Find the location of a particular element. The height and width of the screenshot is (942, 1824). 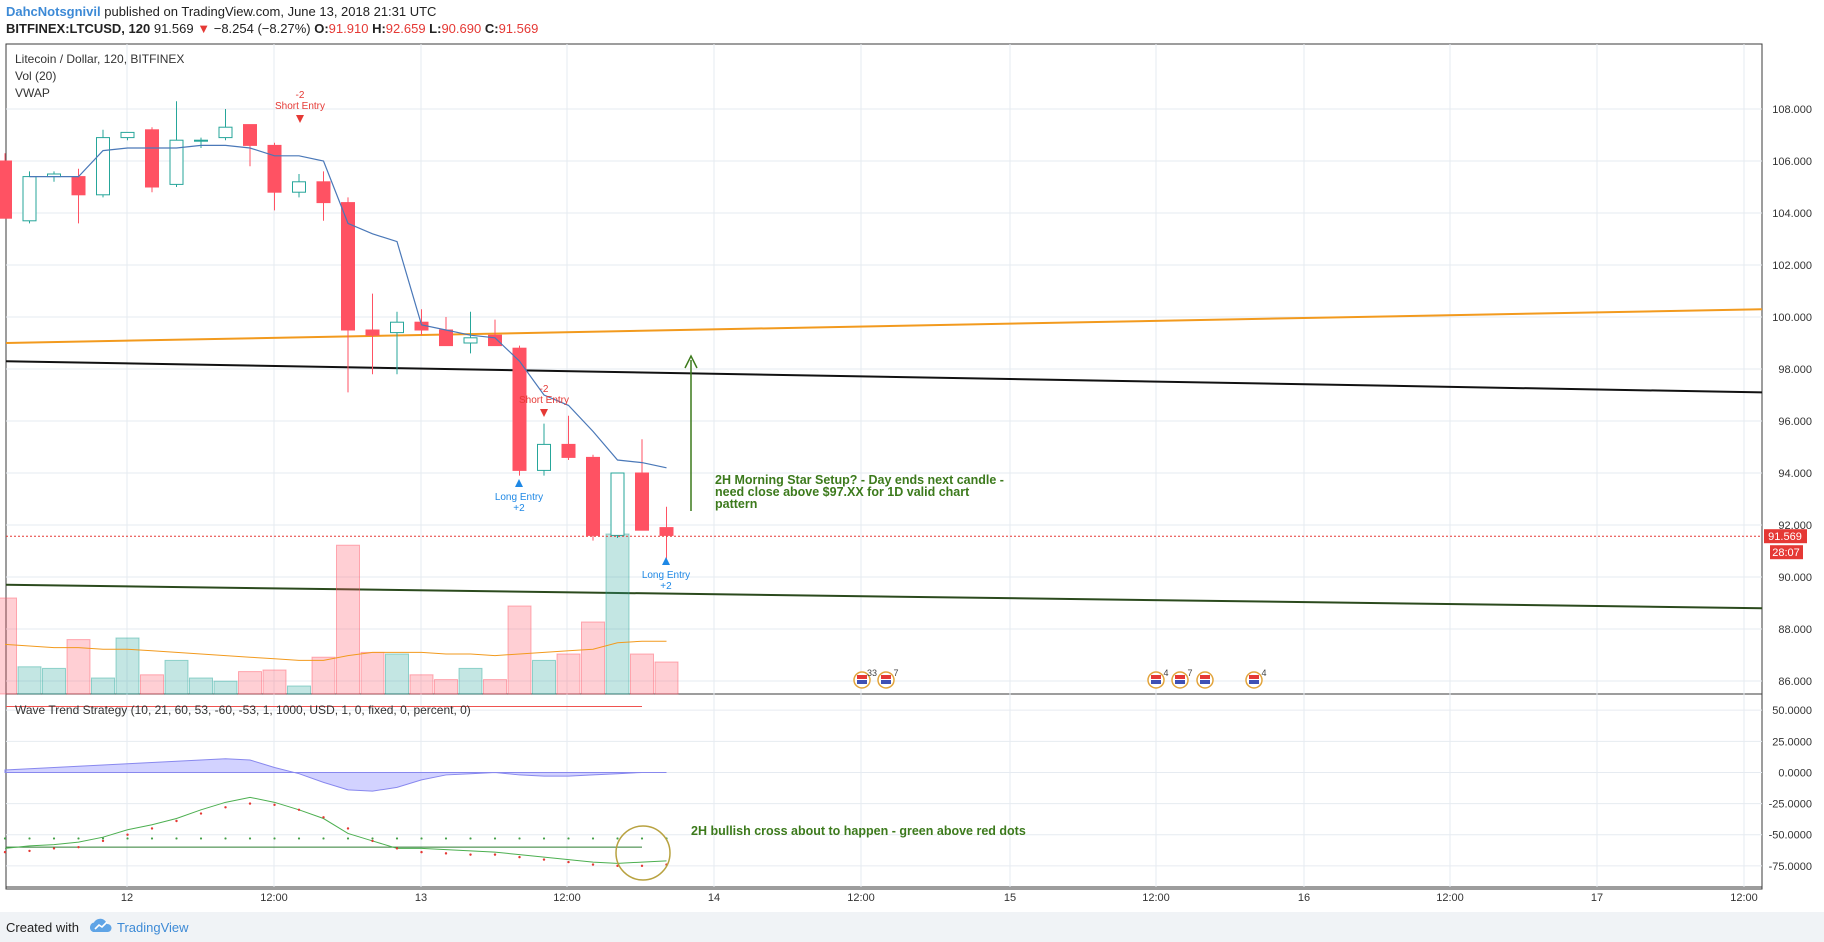

last-price-tag-bg is located at coordinates (1785, 536).